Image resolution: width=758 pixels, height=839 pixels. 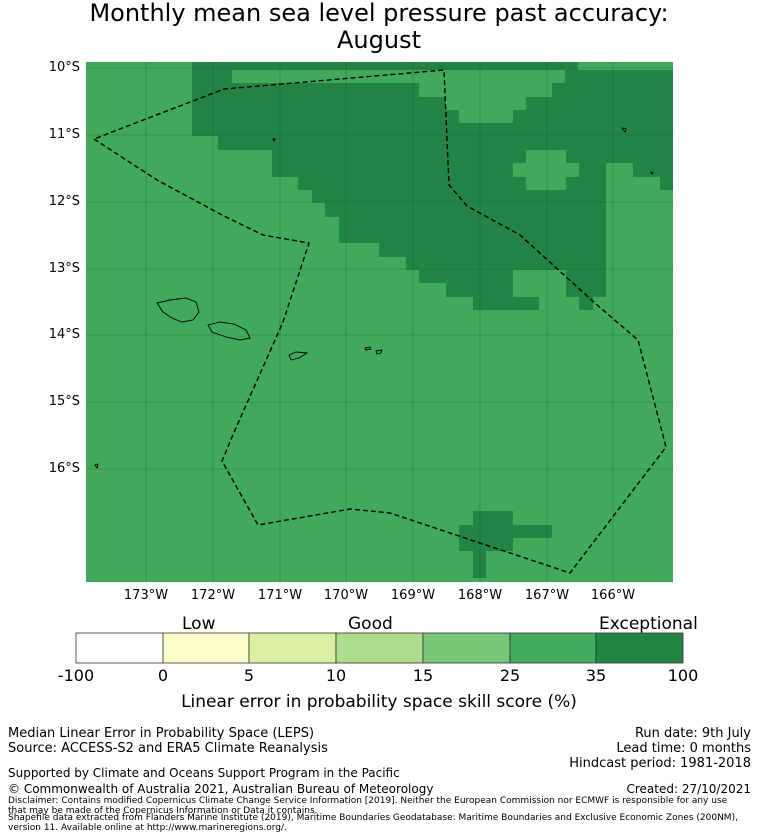 What do you see at coordinates (683, 748) in the screenshot?
I see `footer-lead-time: Lead time: 0 months` at bounding box center [683, 748].